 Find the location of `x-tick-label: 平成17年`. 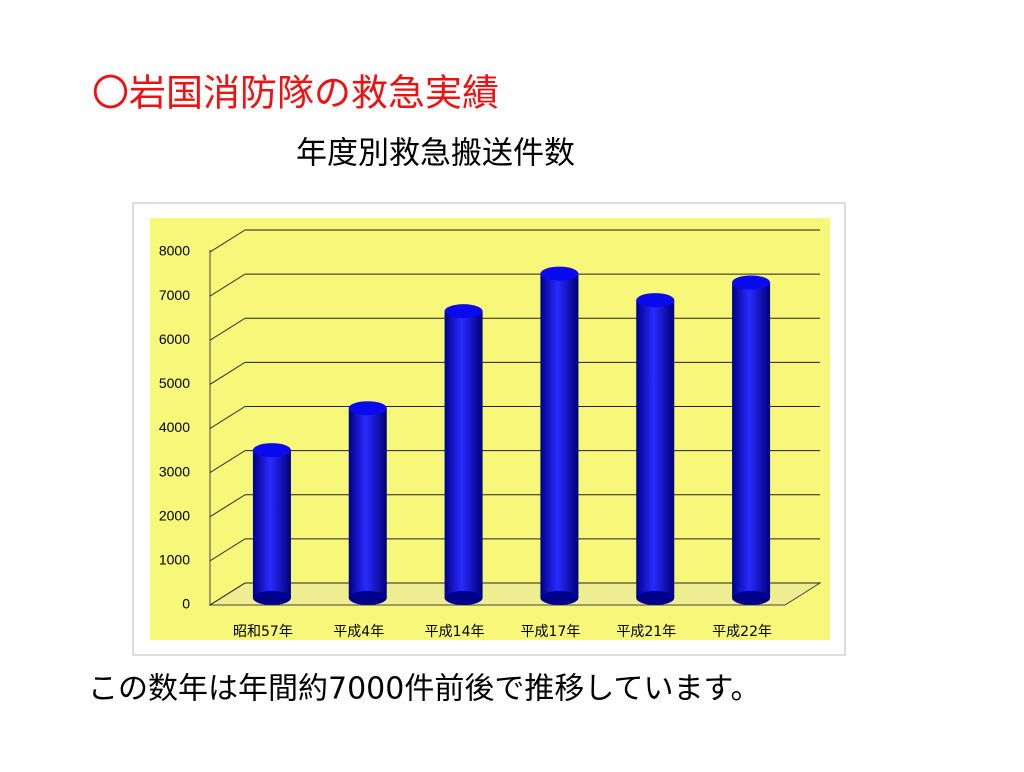

x-tick-label: 平成17年 is located at coordinates (551, 632).